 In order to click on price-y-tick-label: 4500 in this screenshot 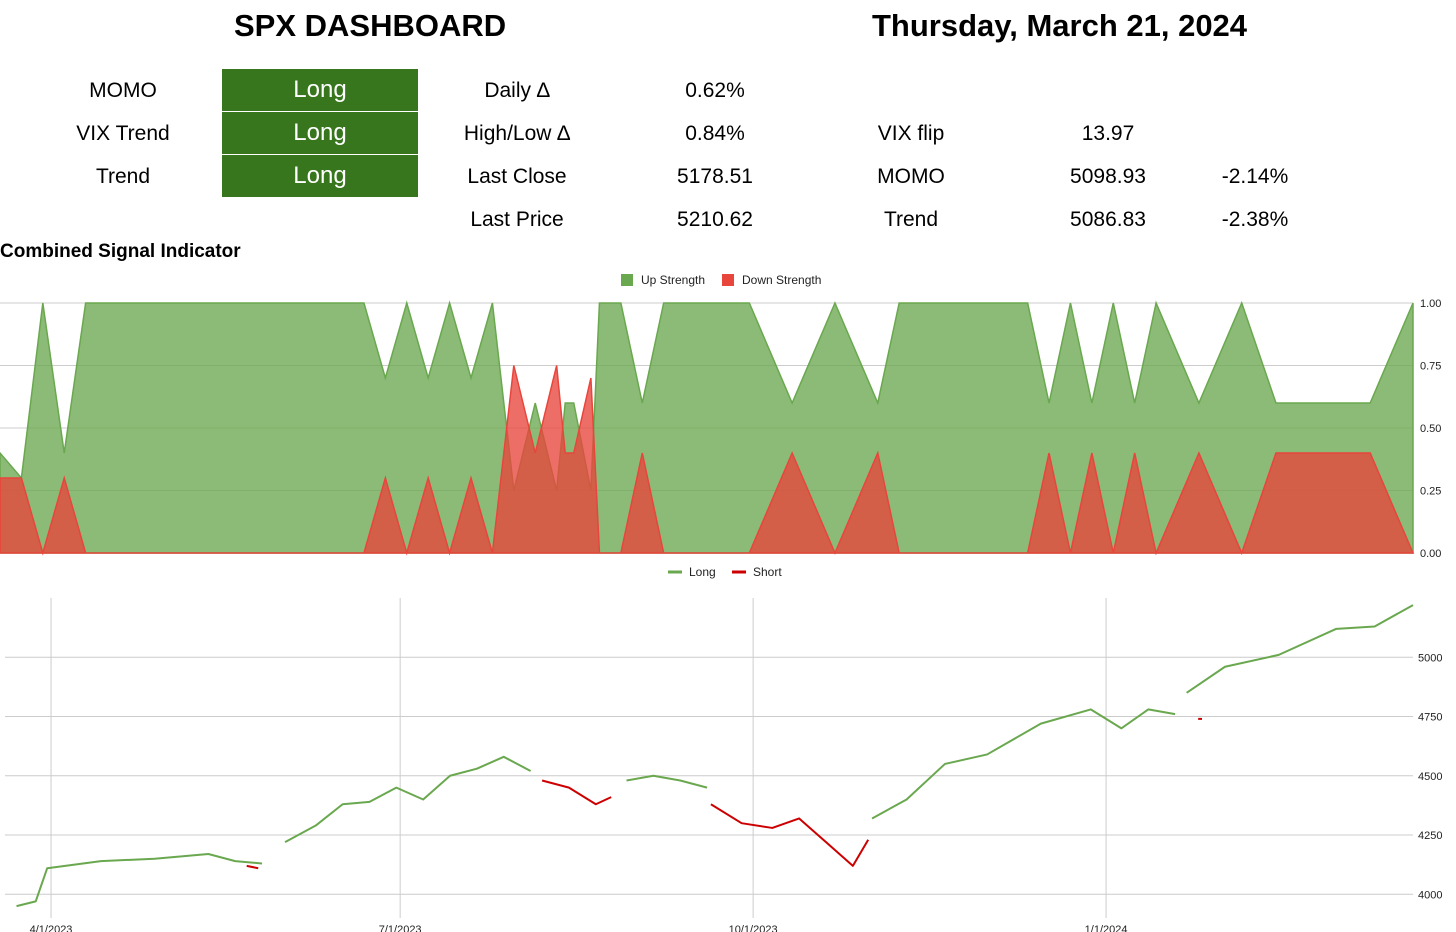, I will do `click(1430, 777)`.